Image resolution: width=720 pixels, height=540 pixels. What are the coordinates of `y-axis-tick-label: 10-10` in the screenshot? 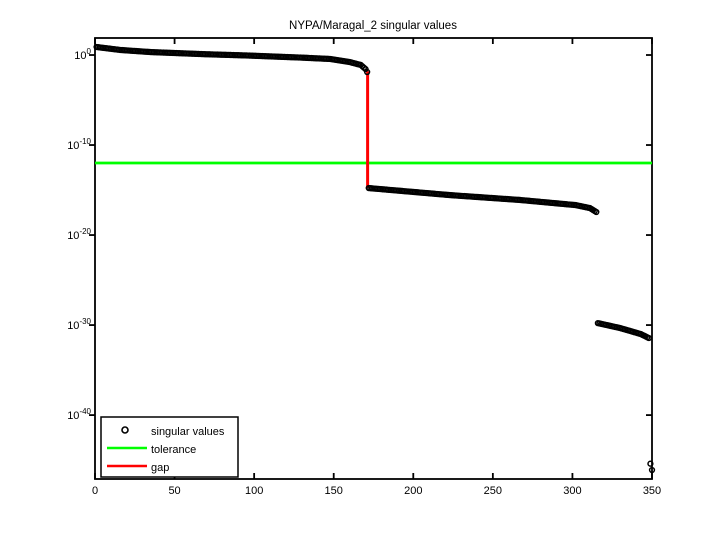 It's located at (79, 144).